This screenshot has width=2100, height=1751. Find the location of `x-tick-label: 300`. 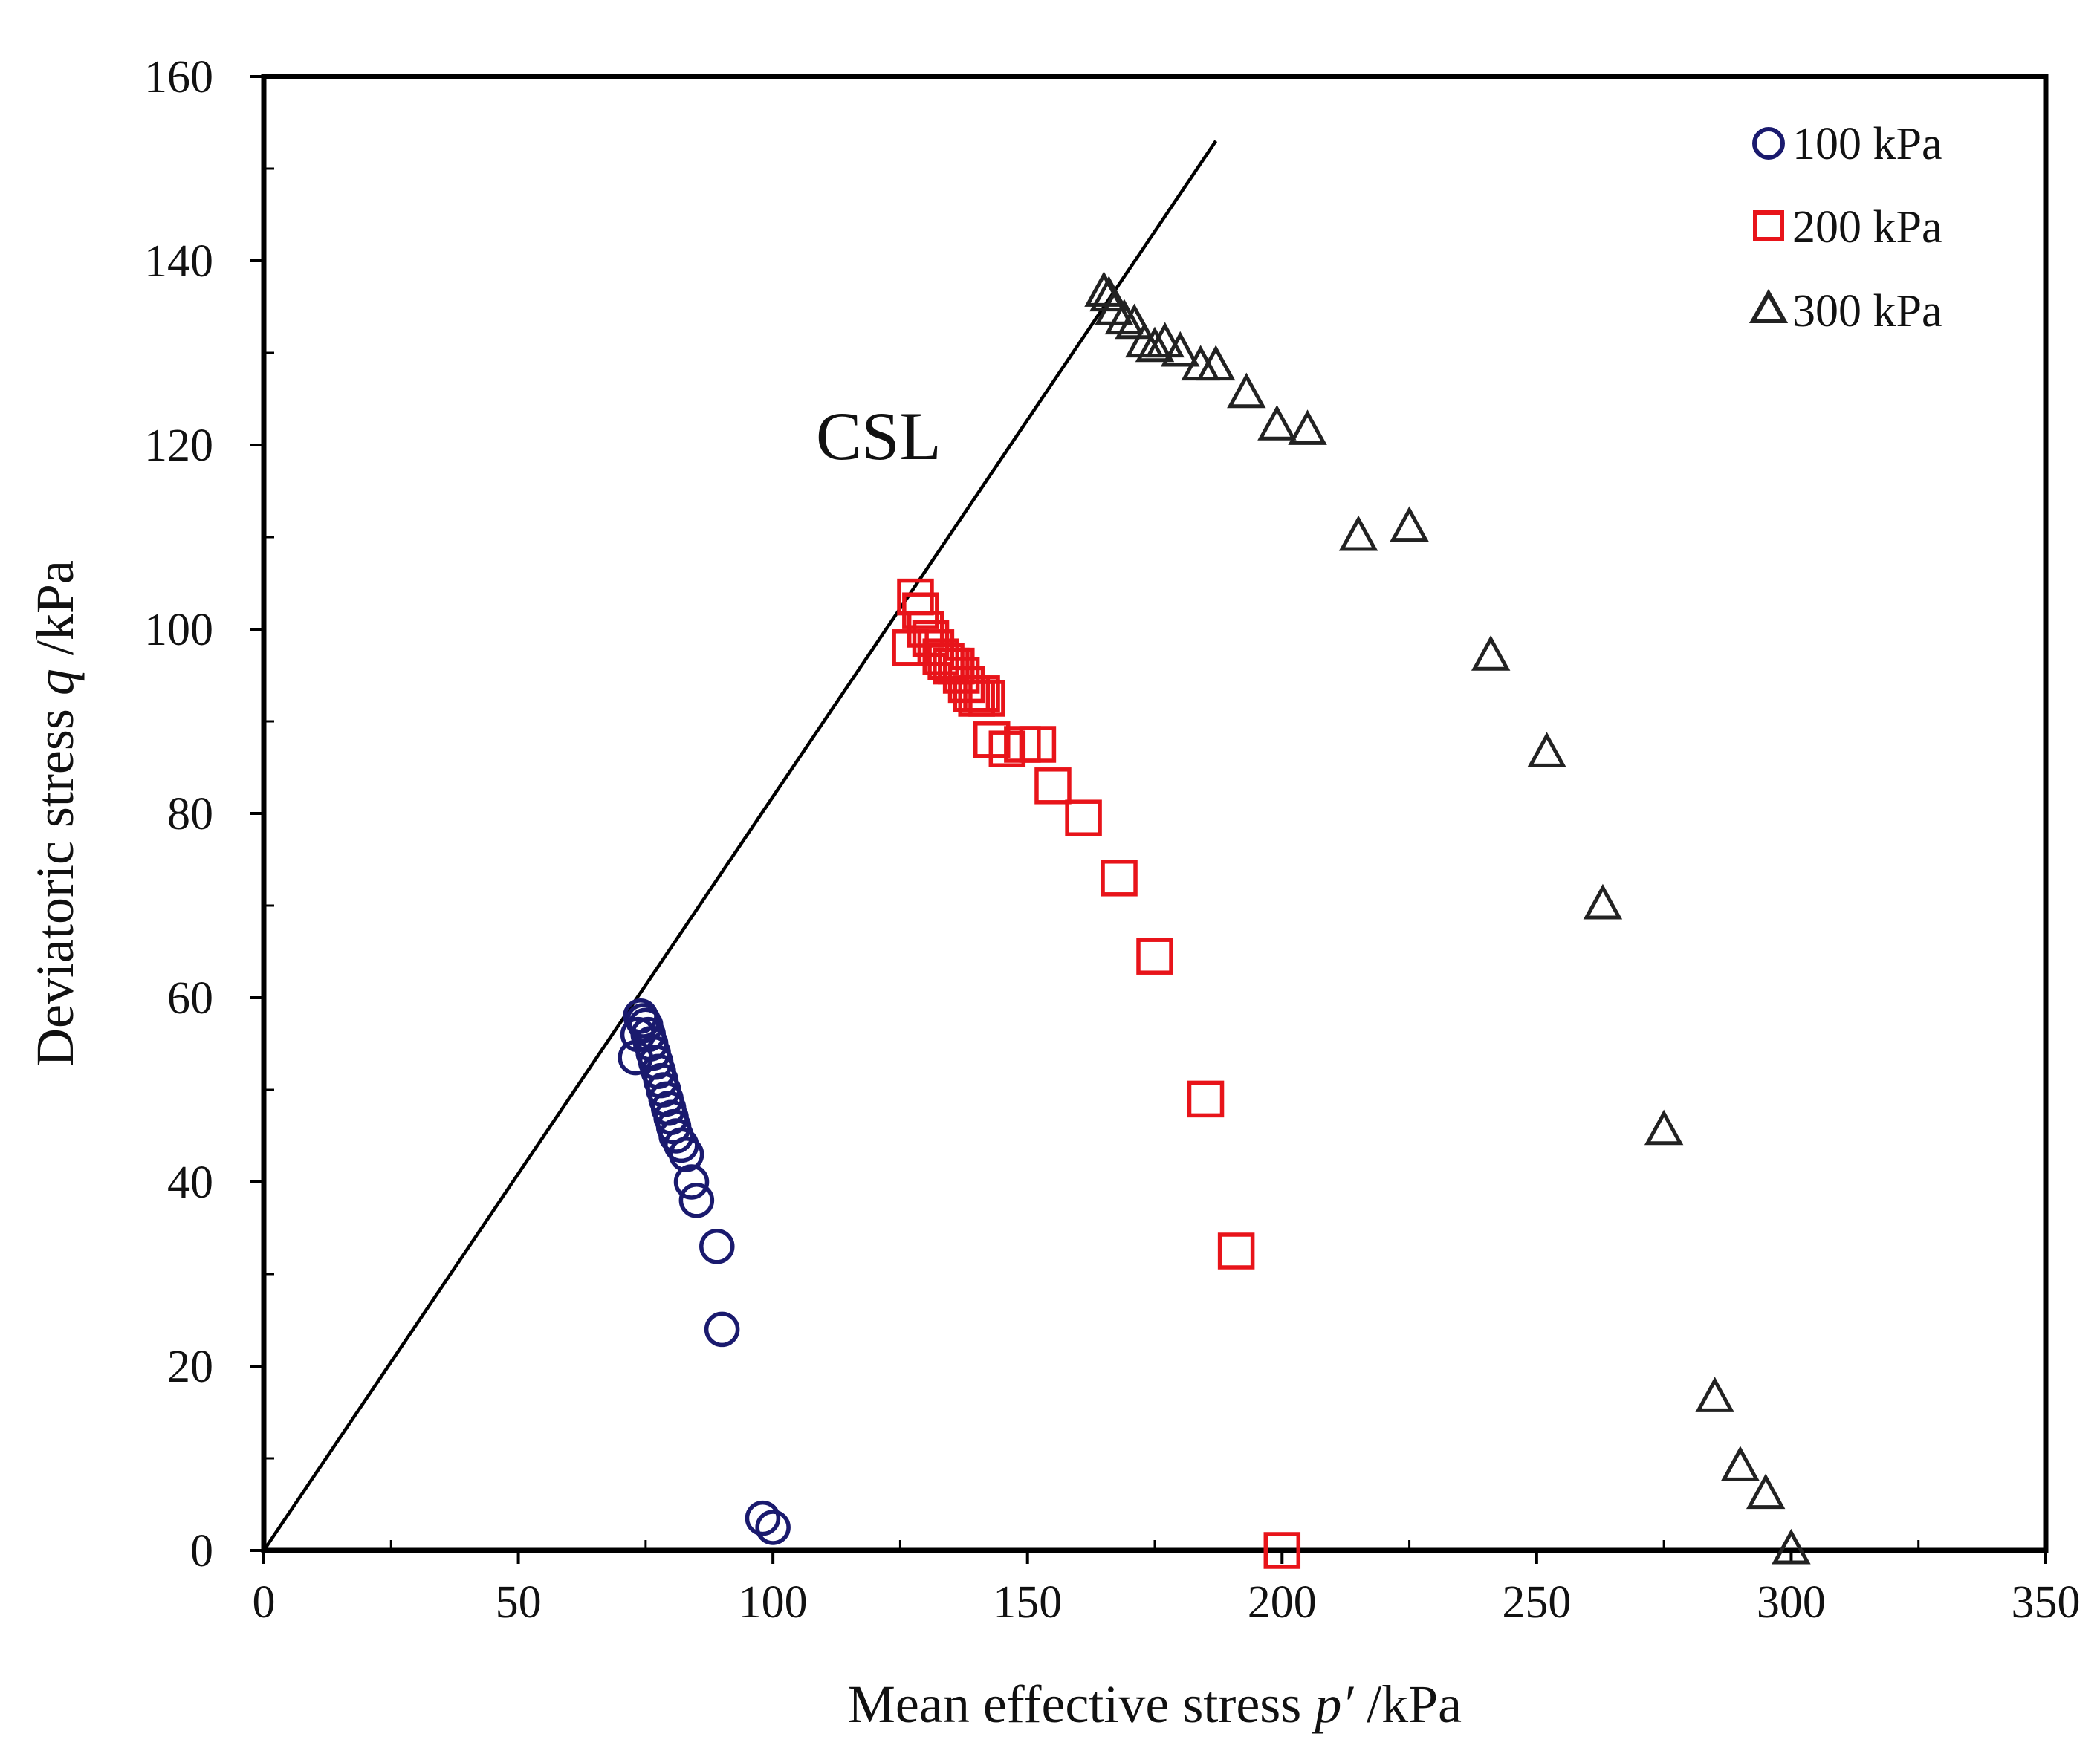

x-tick-label: 300 is located at coordinates (1791, 1602).